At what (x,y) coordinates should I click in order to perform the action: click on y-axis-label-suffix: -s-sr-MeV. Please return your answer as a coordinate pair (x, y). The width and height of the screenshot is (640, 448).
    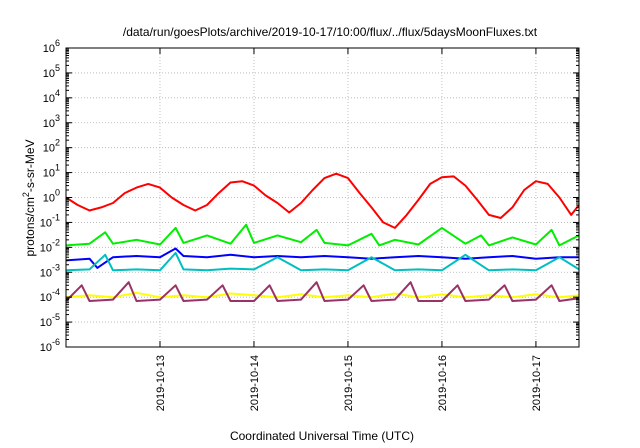
    Looking at the image, I should click on (30, 165).